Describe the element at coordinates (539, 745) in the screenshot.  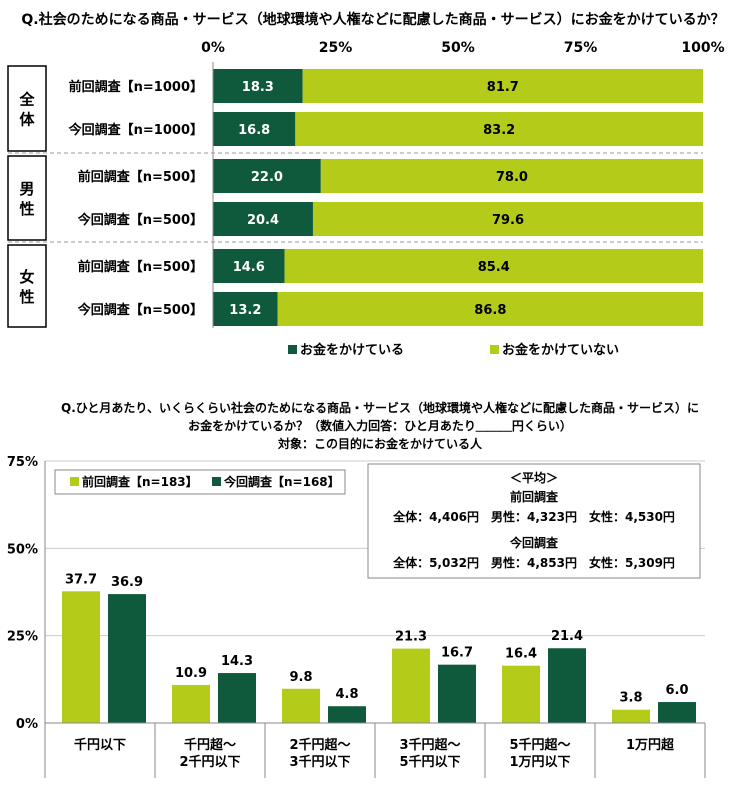
I see `x-tick-label: 5千円超～` at that location.